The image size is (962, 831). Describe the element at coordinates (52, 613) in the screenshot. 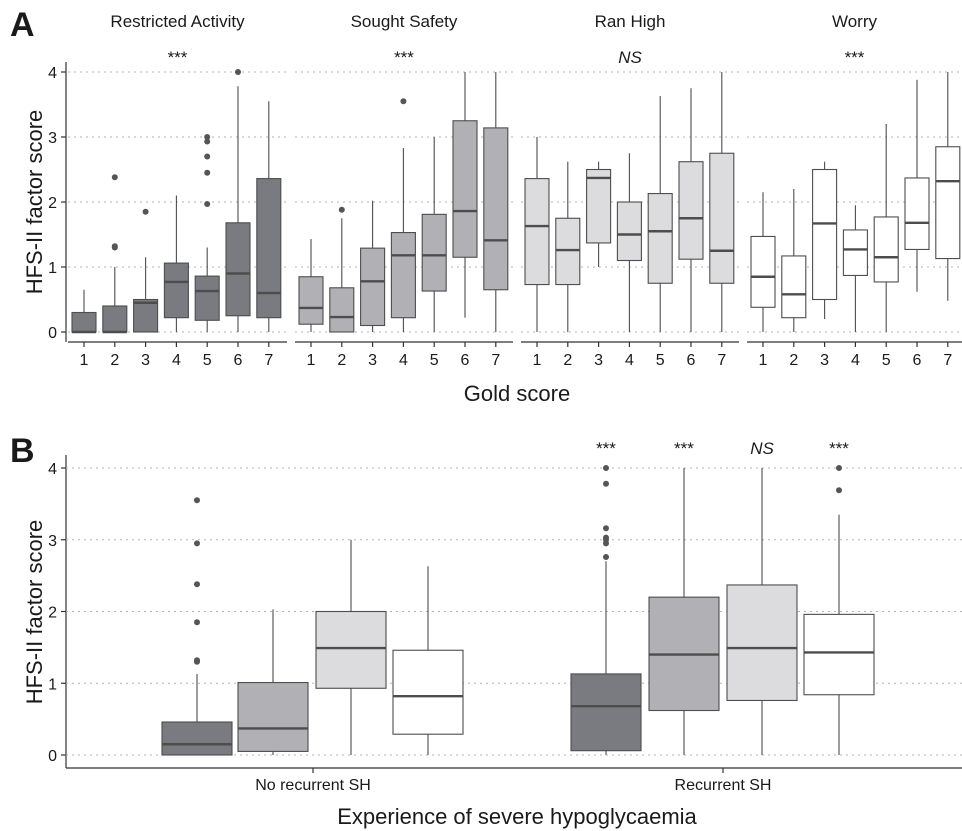

I see `y-tick-label: 2` at that location.